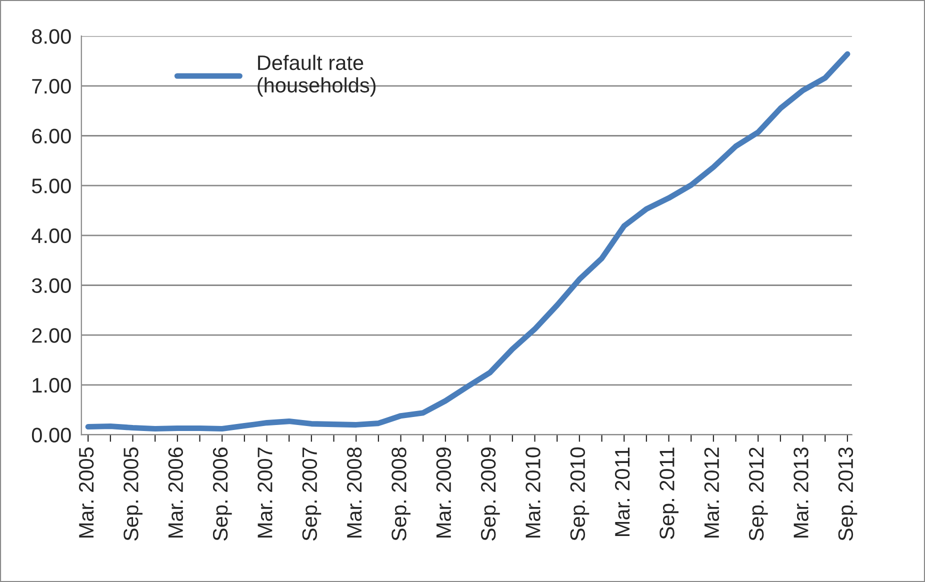 The height and width of the screenshot is (582, 925). Describe the element at coordinates (51, 36) in the screenshot. I see `y-tick-label: 8.00` at that location.